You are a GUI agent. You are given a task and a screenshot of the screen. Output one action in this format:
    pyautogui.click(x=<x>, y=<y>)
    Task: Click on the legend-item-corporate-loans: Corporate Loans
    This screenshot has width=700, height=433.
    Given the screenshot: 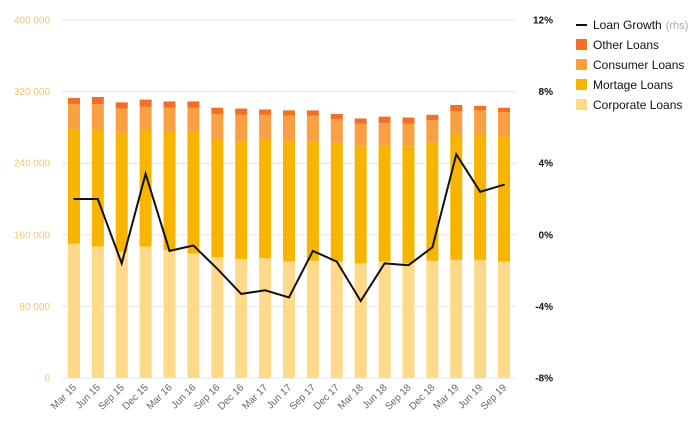 What is the action you would take?
    pyautogui.click(x=629, y=105)
    